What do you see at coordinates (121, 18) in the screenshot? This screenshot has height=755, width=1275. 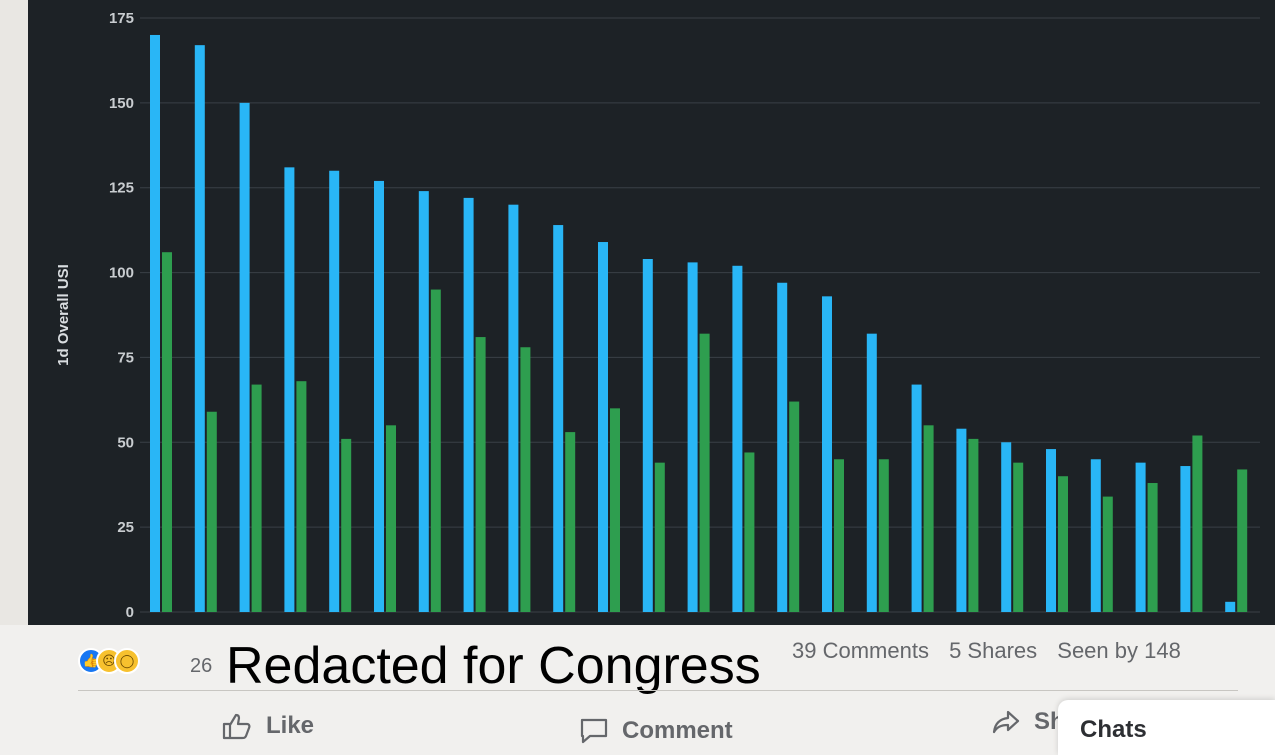 I see `y-tick-label: 175` at bounding box center [121, 18].